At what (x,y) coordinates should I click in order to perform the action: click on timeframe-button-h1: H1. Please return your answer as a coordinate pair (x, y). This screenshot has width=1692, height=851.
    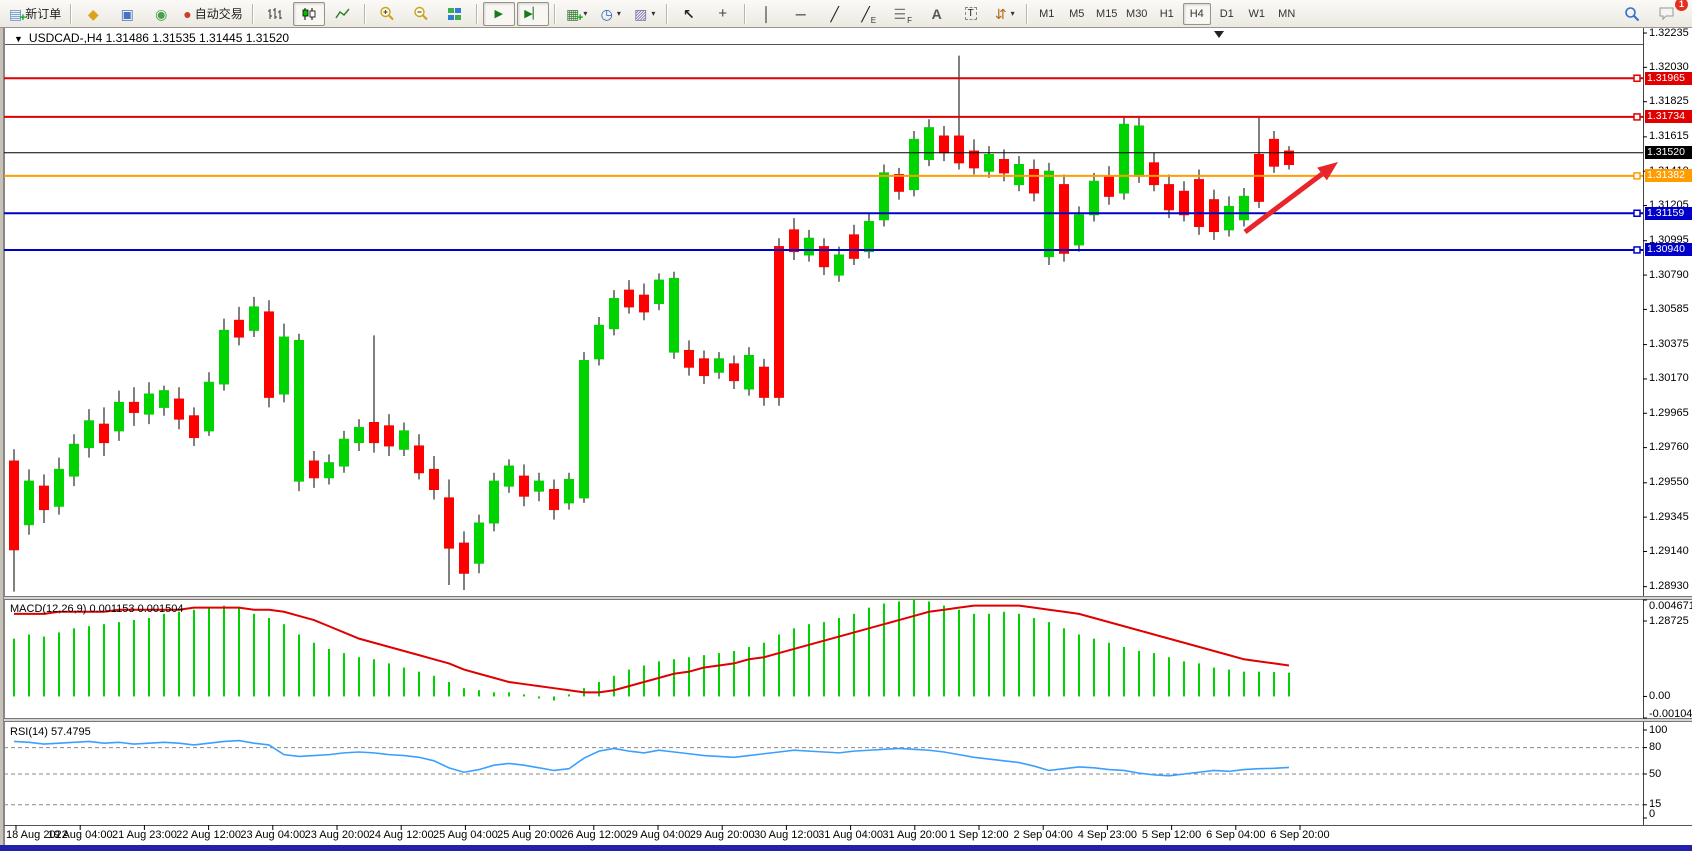
    Looking at the image, I should click on (1166, 13).